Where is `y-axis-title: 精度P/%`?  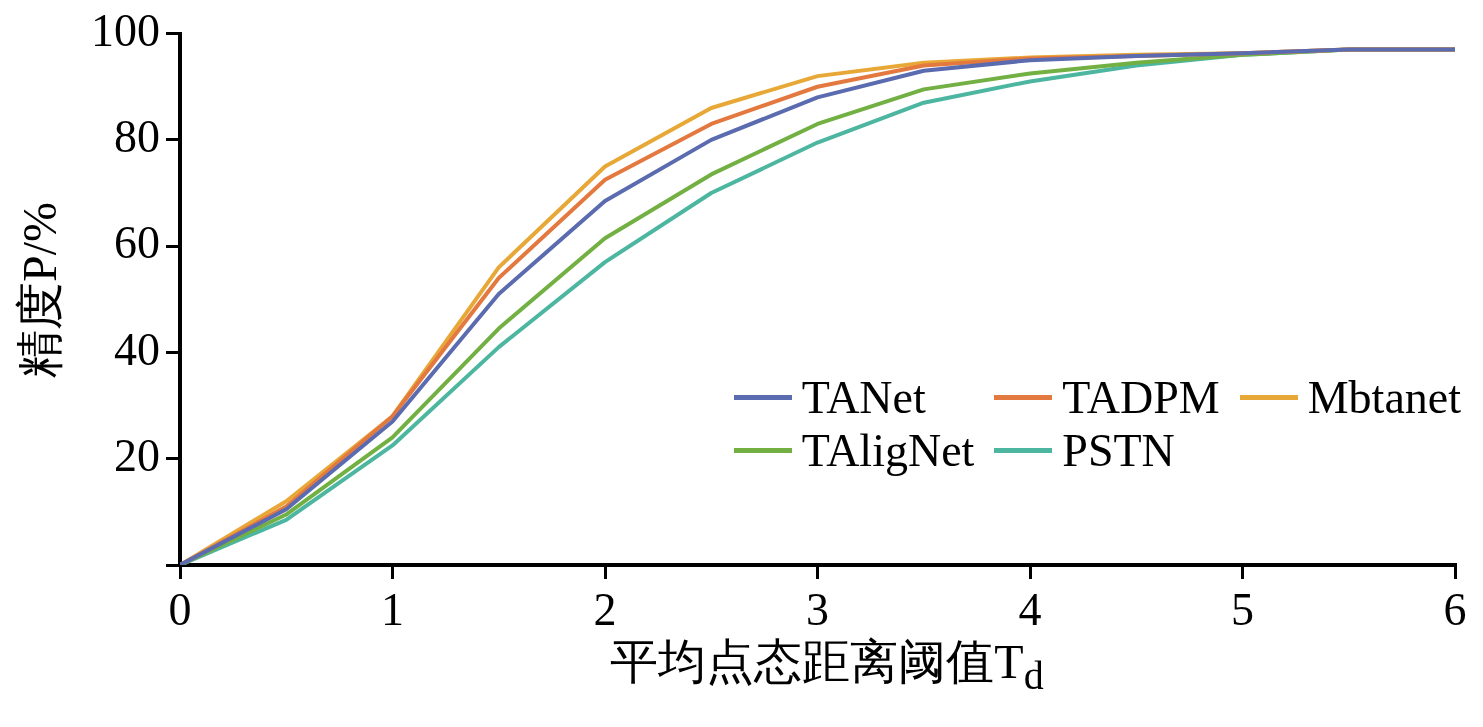
y-axis-title: 精度P/% is located at coordinates (39, 290).